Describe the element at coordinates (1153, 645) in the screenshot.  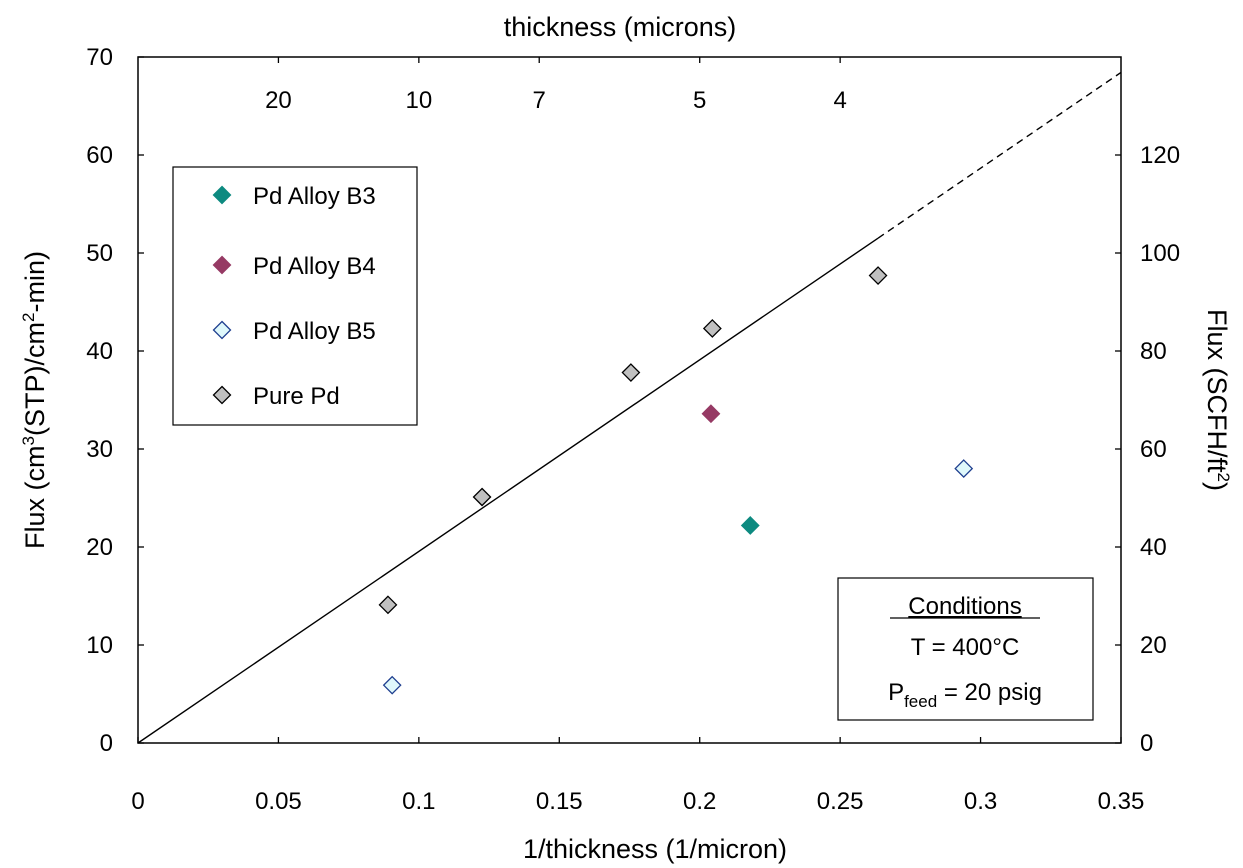
I see `y2-tick-label: 20` at that location.